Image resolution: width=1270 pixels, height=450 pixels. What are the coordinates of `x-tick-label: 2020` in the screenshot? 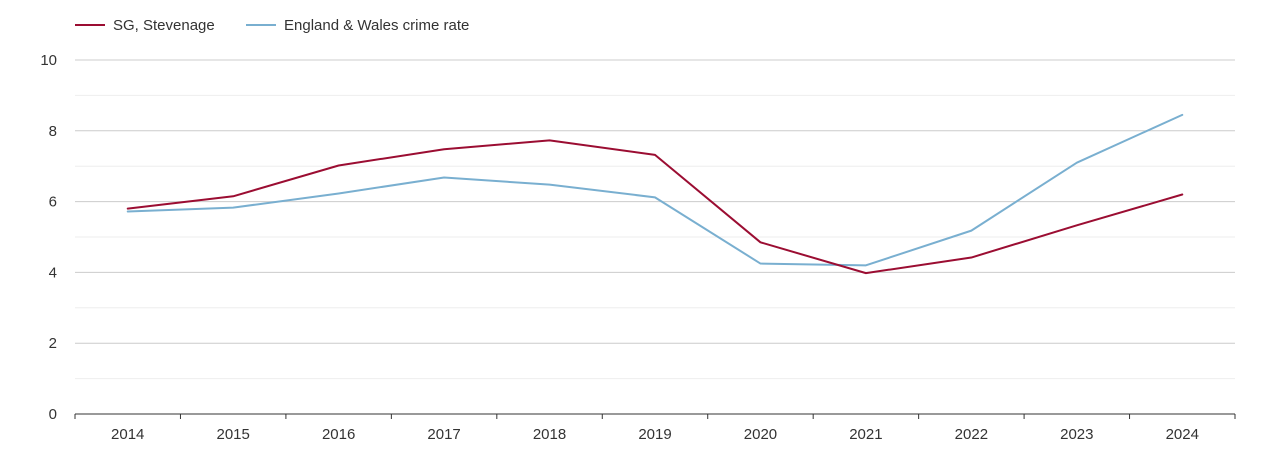 It's located at (760, 434).